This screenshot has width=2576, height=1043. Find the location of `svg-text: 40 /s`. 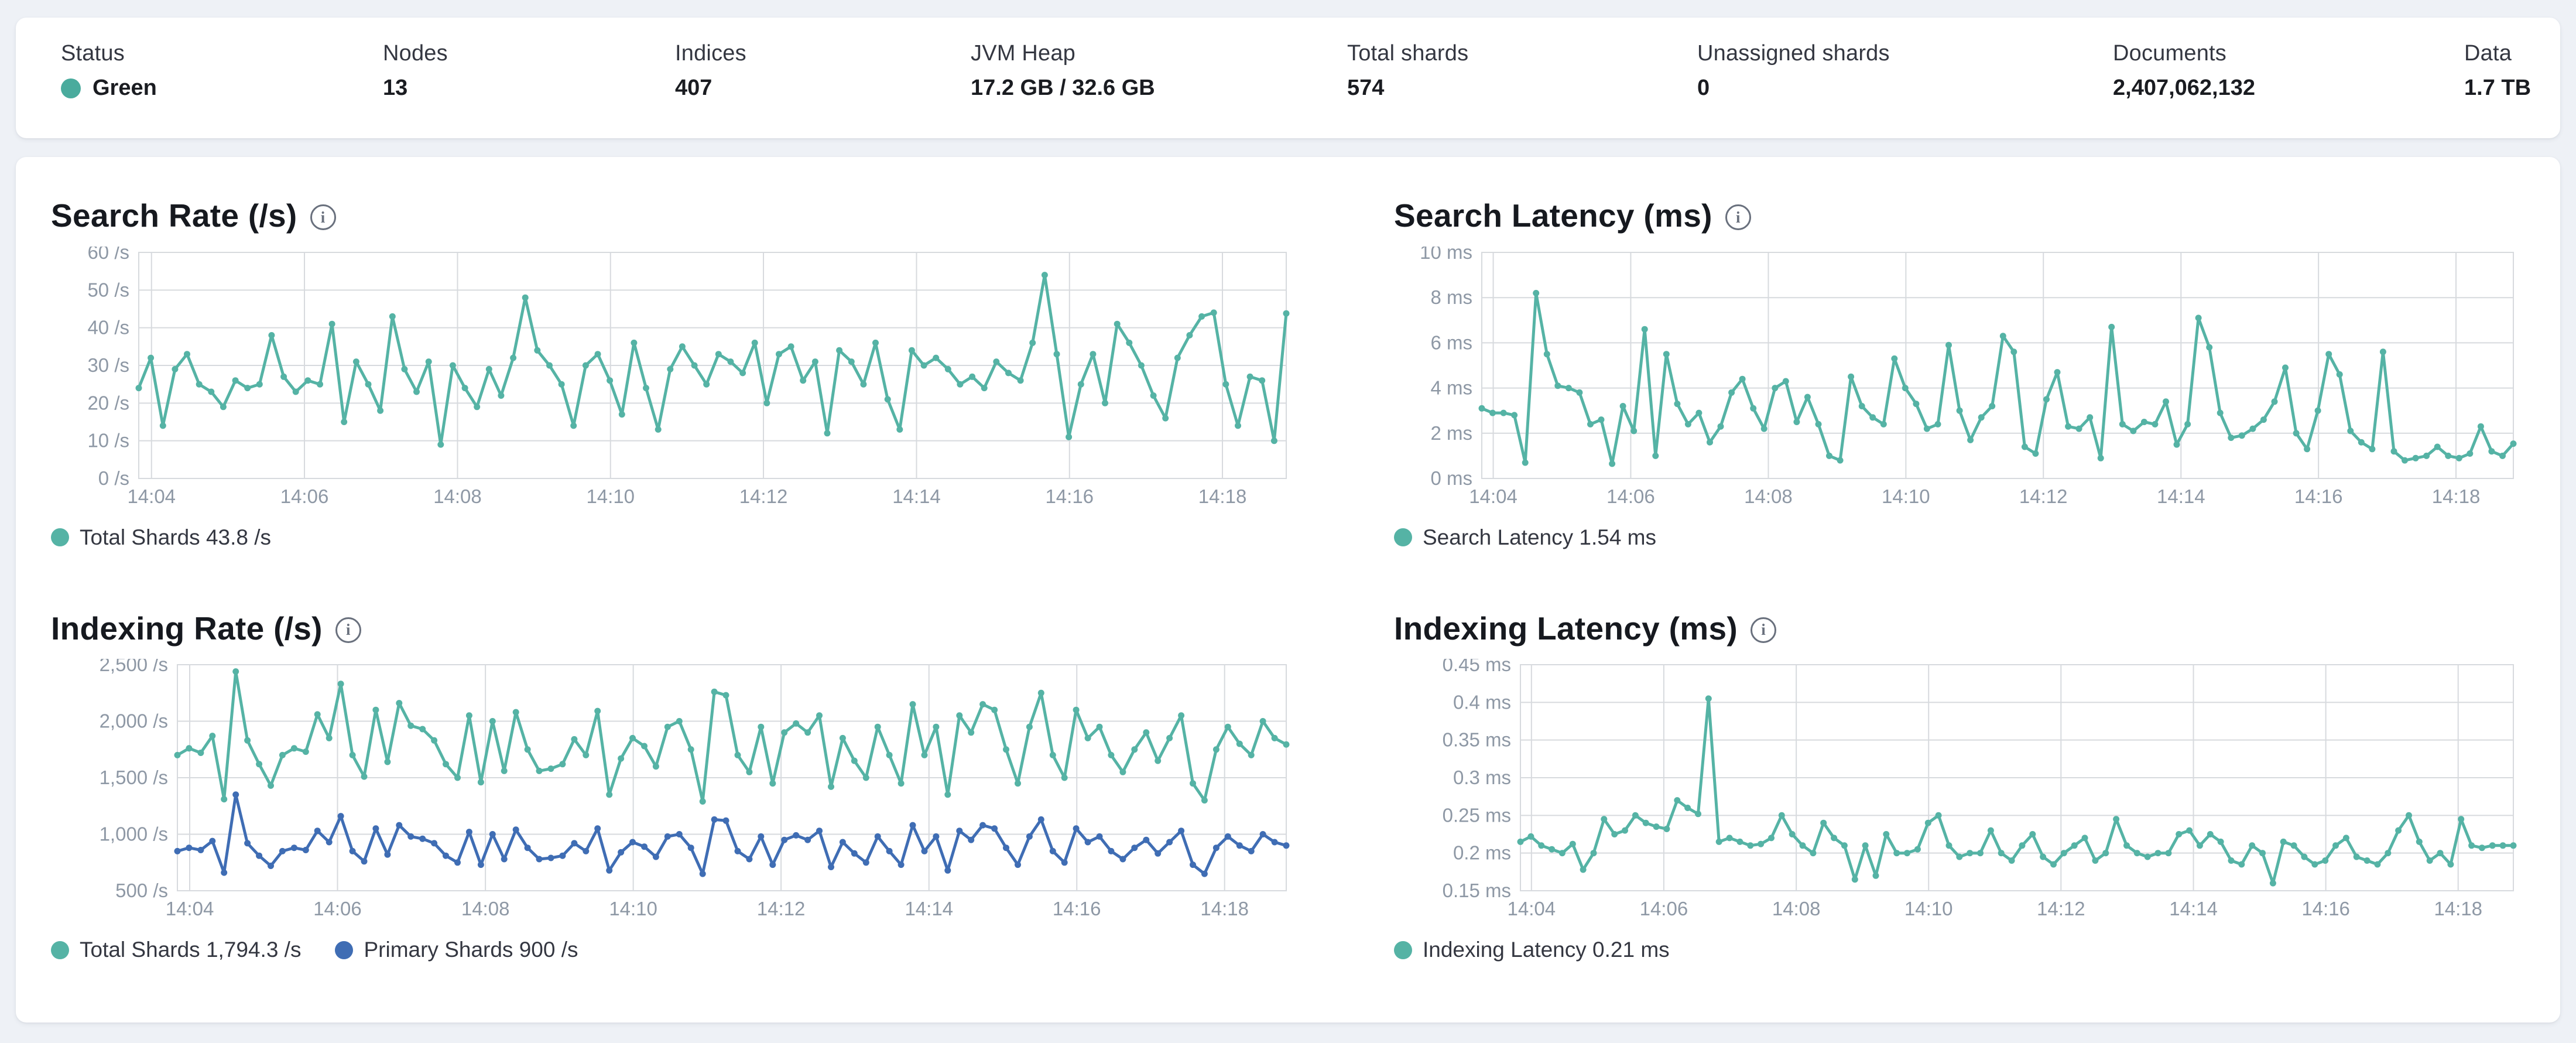

svg-text: 40 /s is located at coordinates (108, 327).